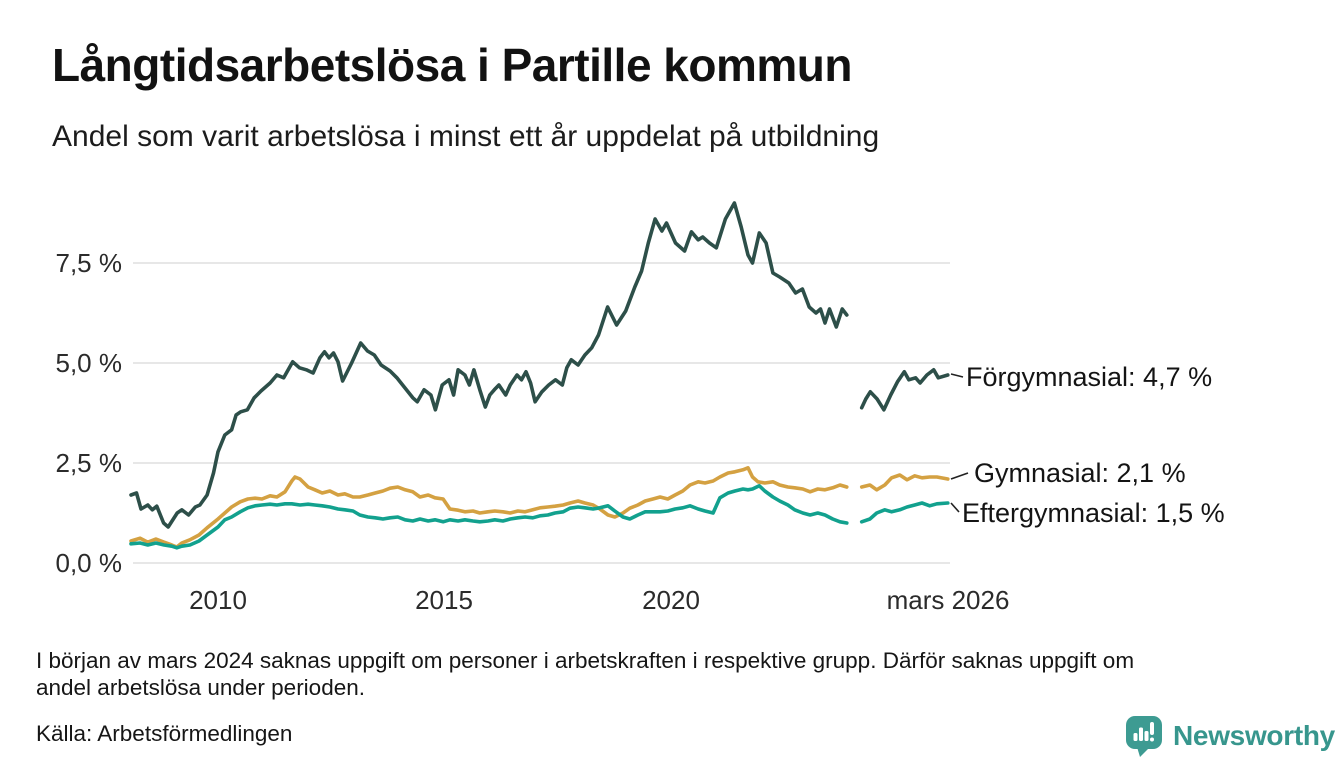 Image resolution: width=1340 pixels, height=780 pixels. I want to click on y-axis-tick-7-5: 7,5 %, so click(89, 263).